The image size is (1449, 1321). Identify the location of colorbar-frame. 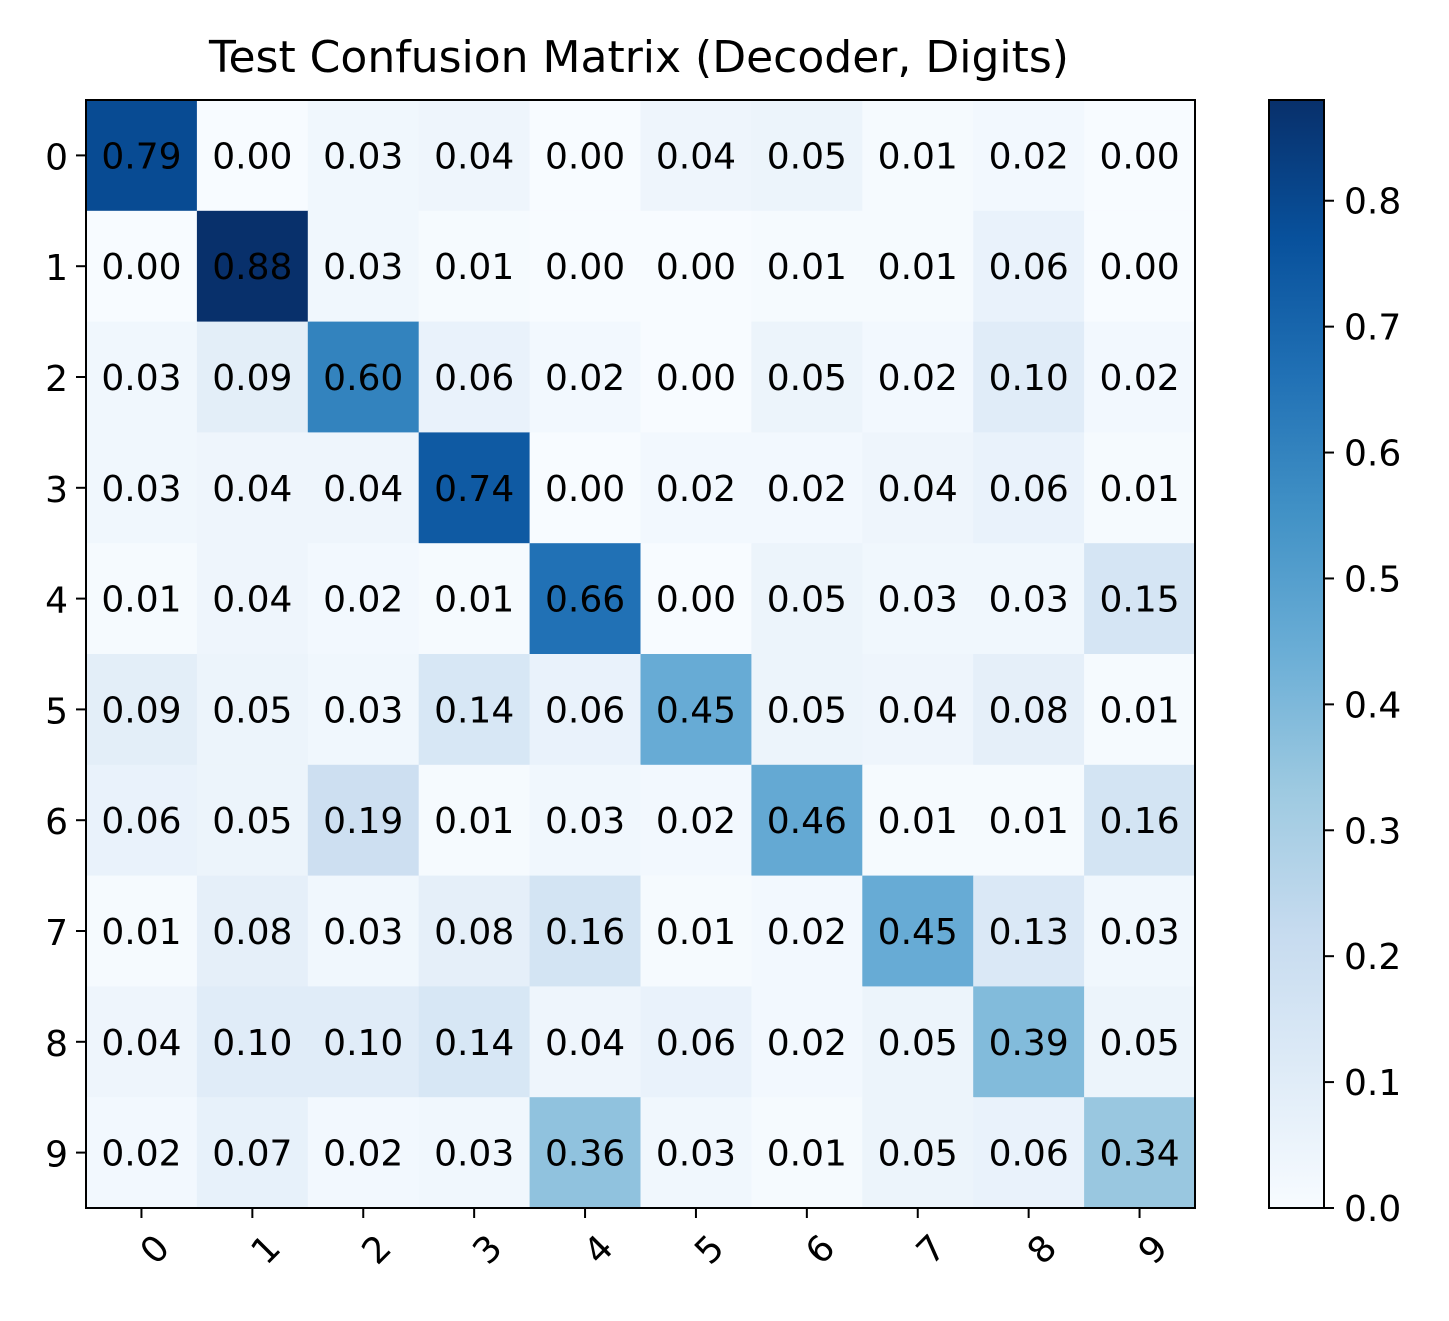
(1296, 654).